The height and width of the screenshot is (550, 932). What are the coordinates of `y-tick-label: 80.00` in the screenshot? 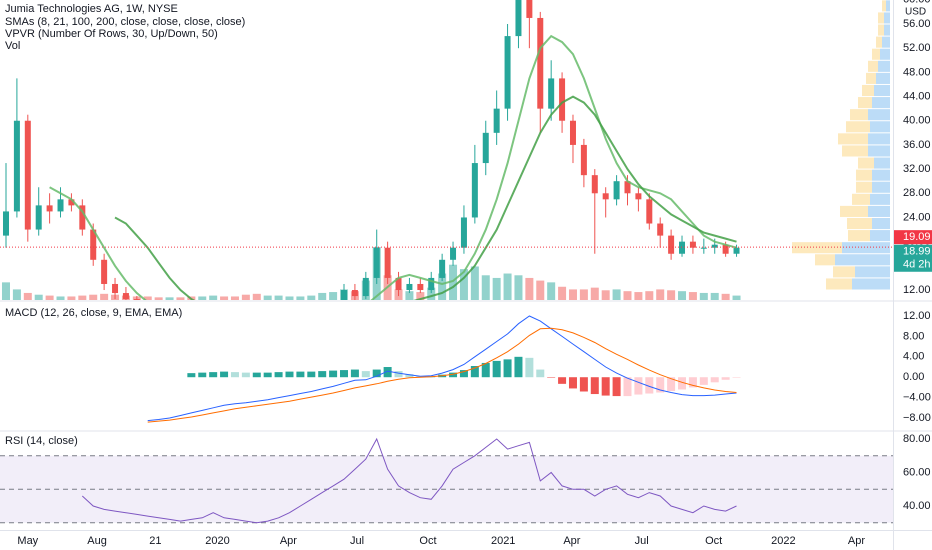 It's located at (917, 439).